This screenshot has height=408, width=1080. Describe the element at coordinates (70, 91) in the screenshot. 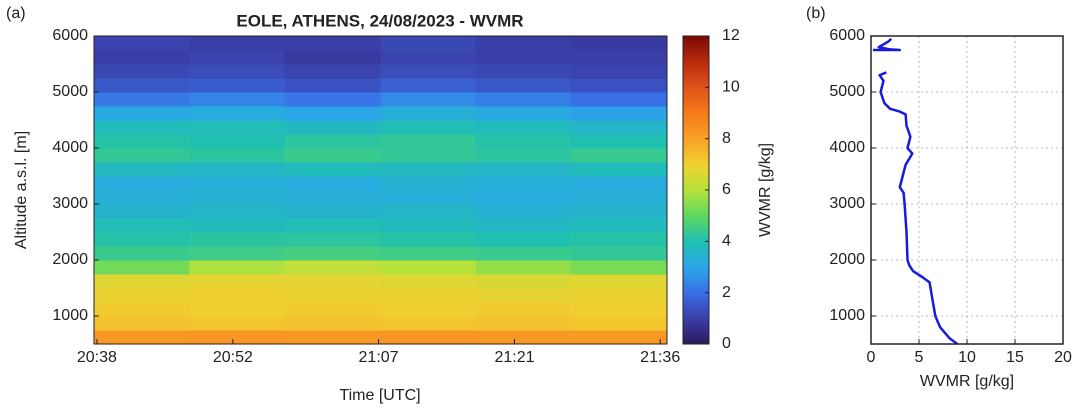

I see `y-tick-label: 5000` at that location.